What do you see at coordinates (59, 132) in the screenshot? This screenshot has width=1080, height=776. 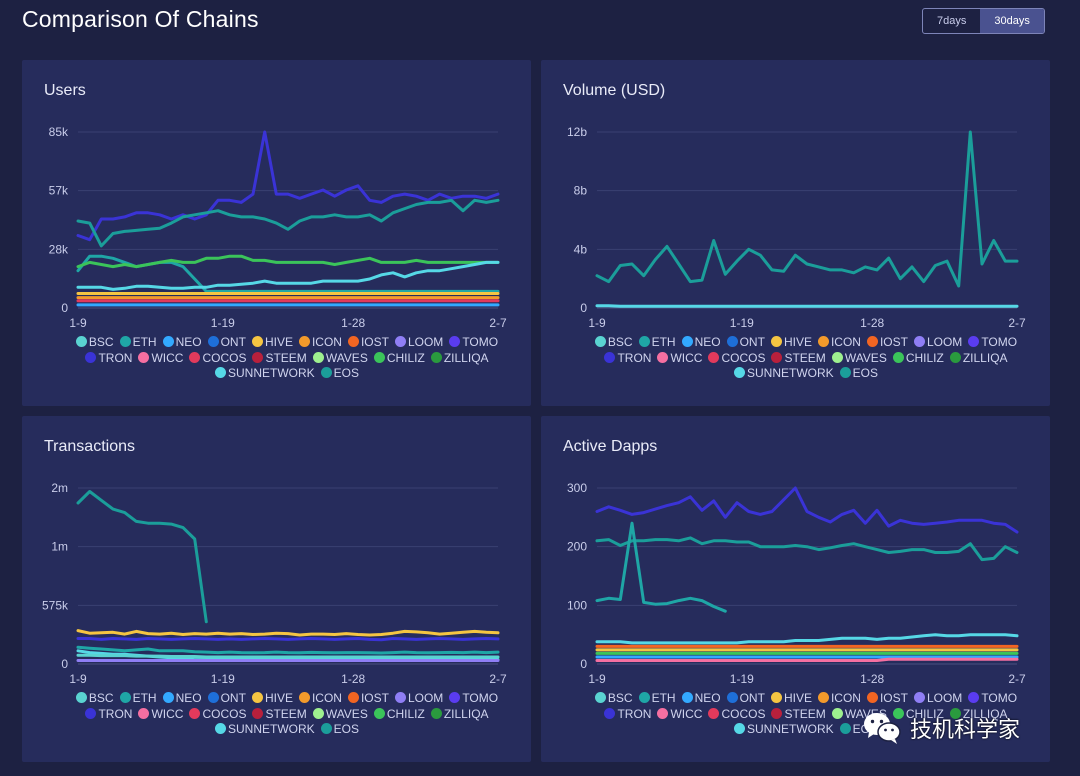 I see `y-tick-label: 85k` at bounding box center [59, 132].